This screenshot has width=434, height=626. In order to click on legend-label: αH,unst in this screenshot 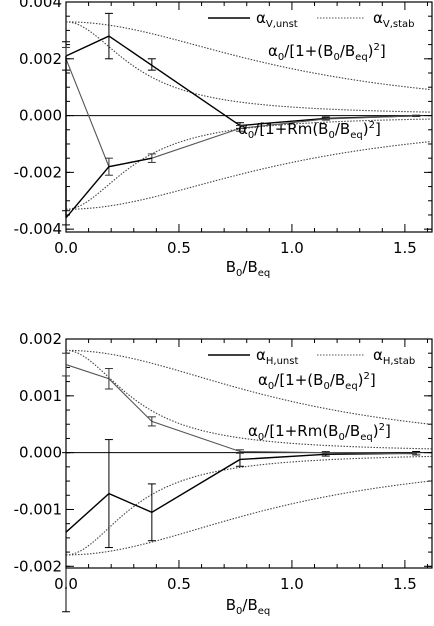, I will do `click(277, 356)`.